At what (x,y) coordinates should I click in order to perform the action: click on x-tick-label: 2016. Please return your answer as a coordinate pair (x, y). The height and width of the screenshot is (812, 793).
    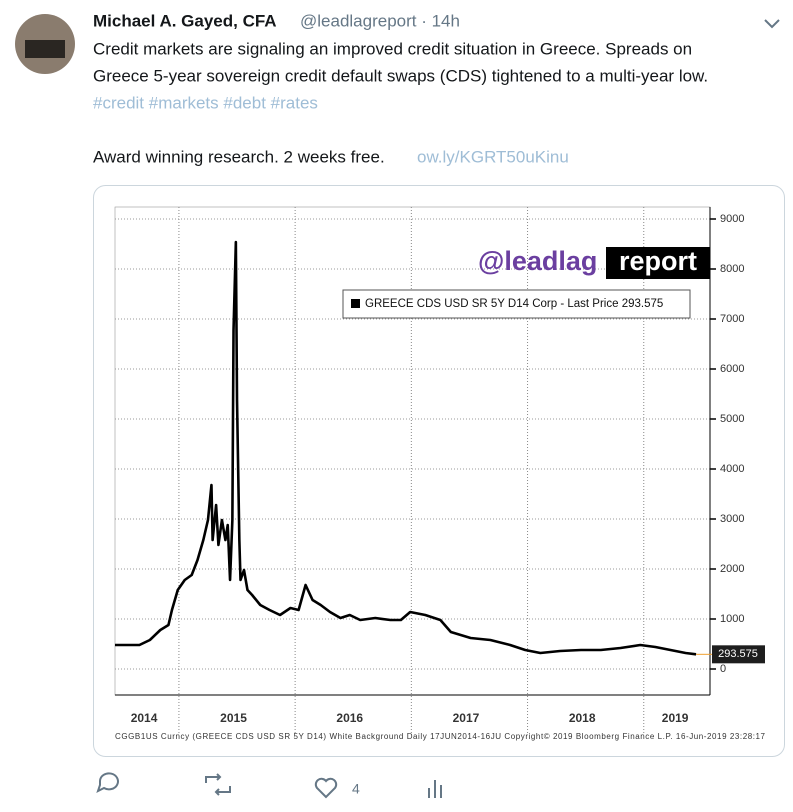
    Looking at the image, I should click on (349, 718).